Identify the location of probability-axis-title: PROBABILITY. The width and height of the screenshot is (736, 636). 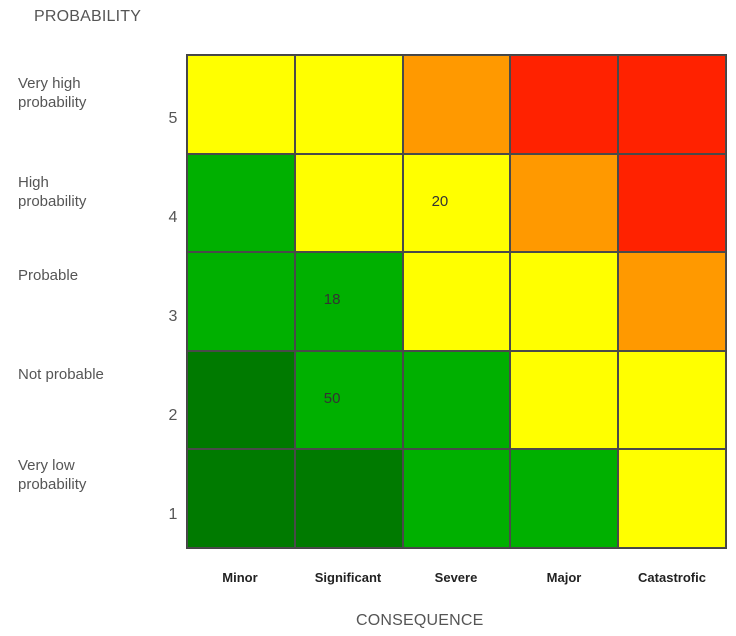
(88, 16).